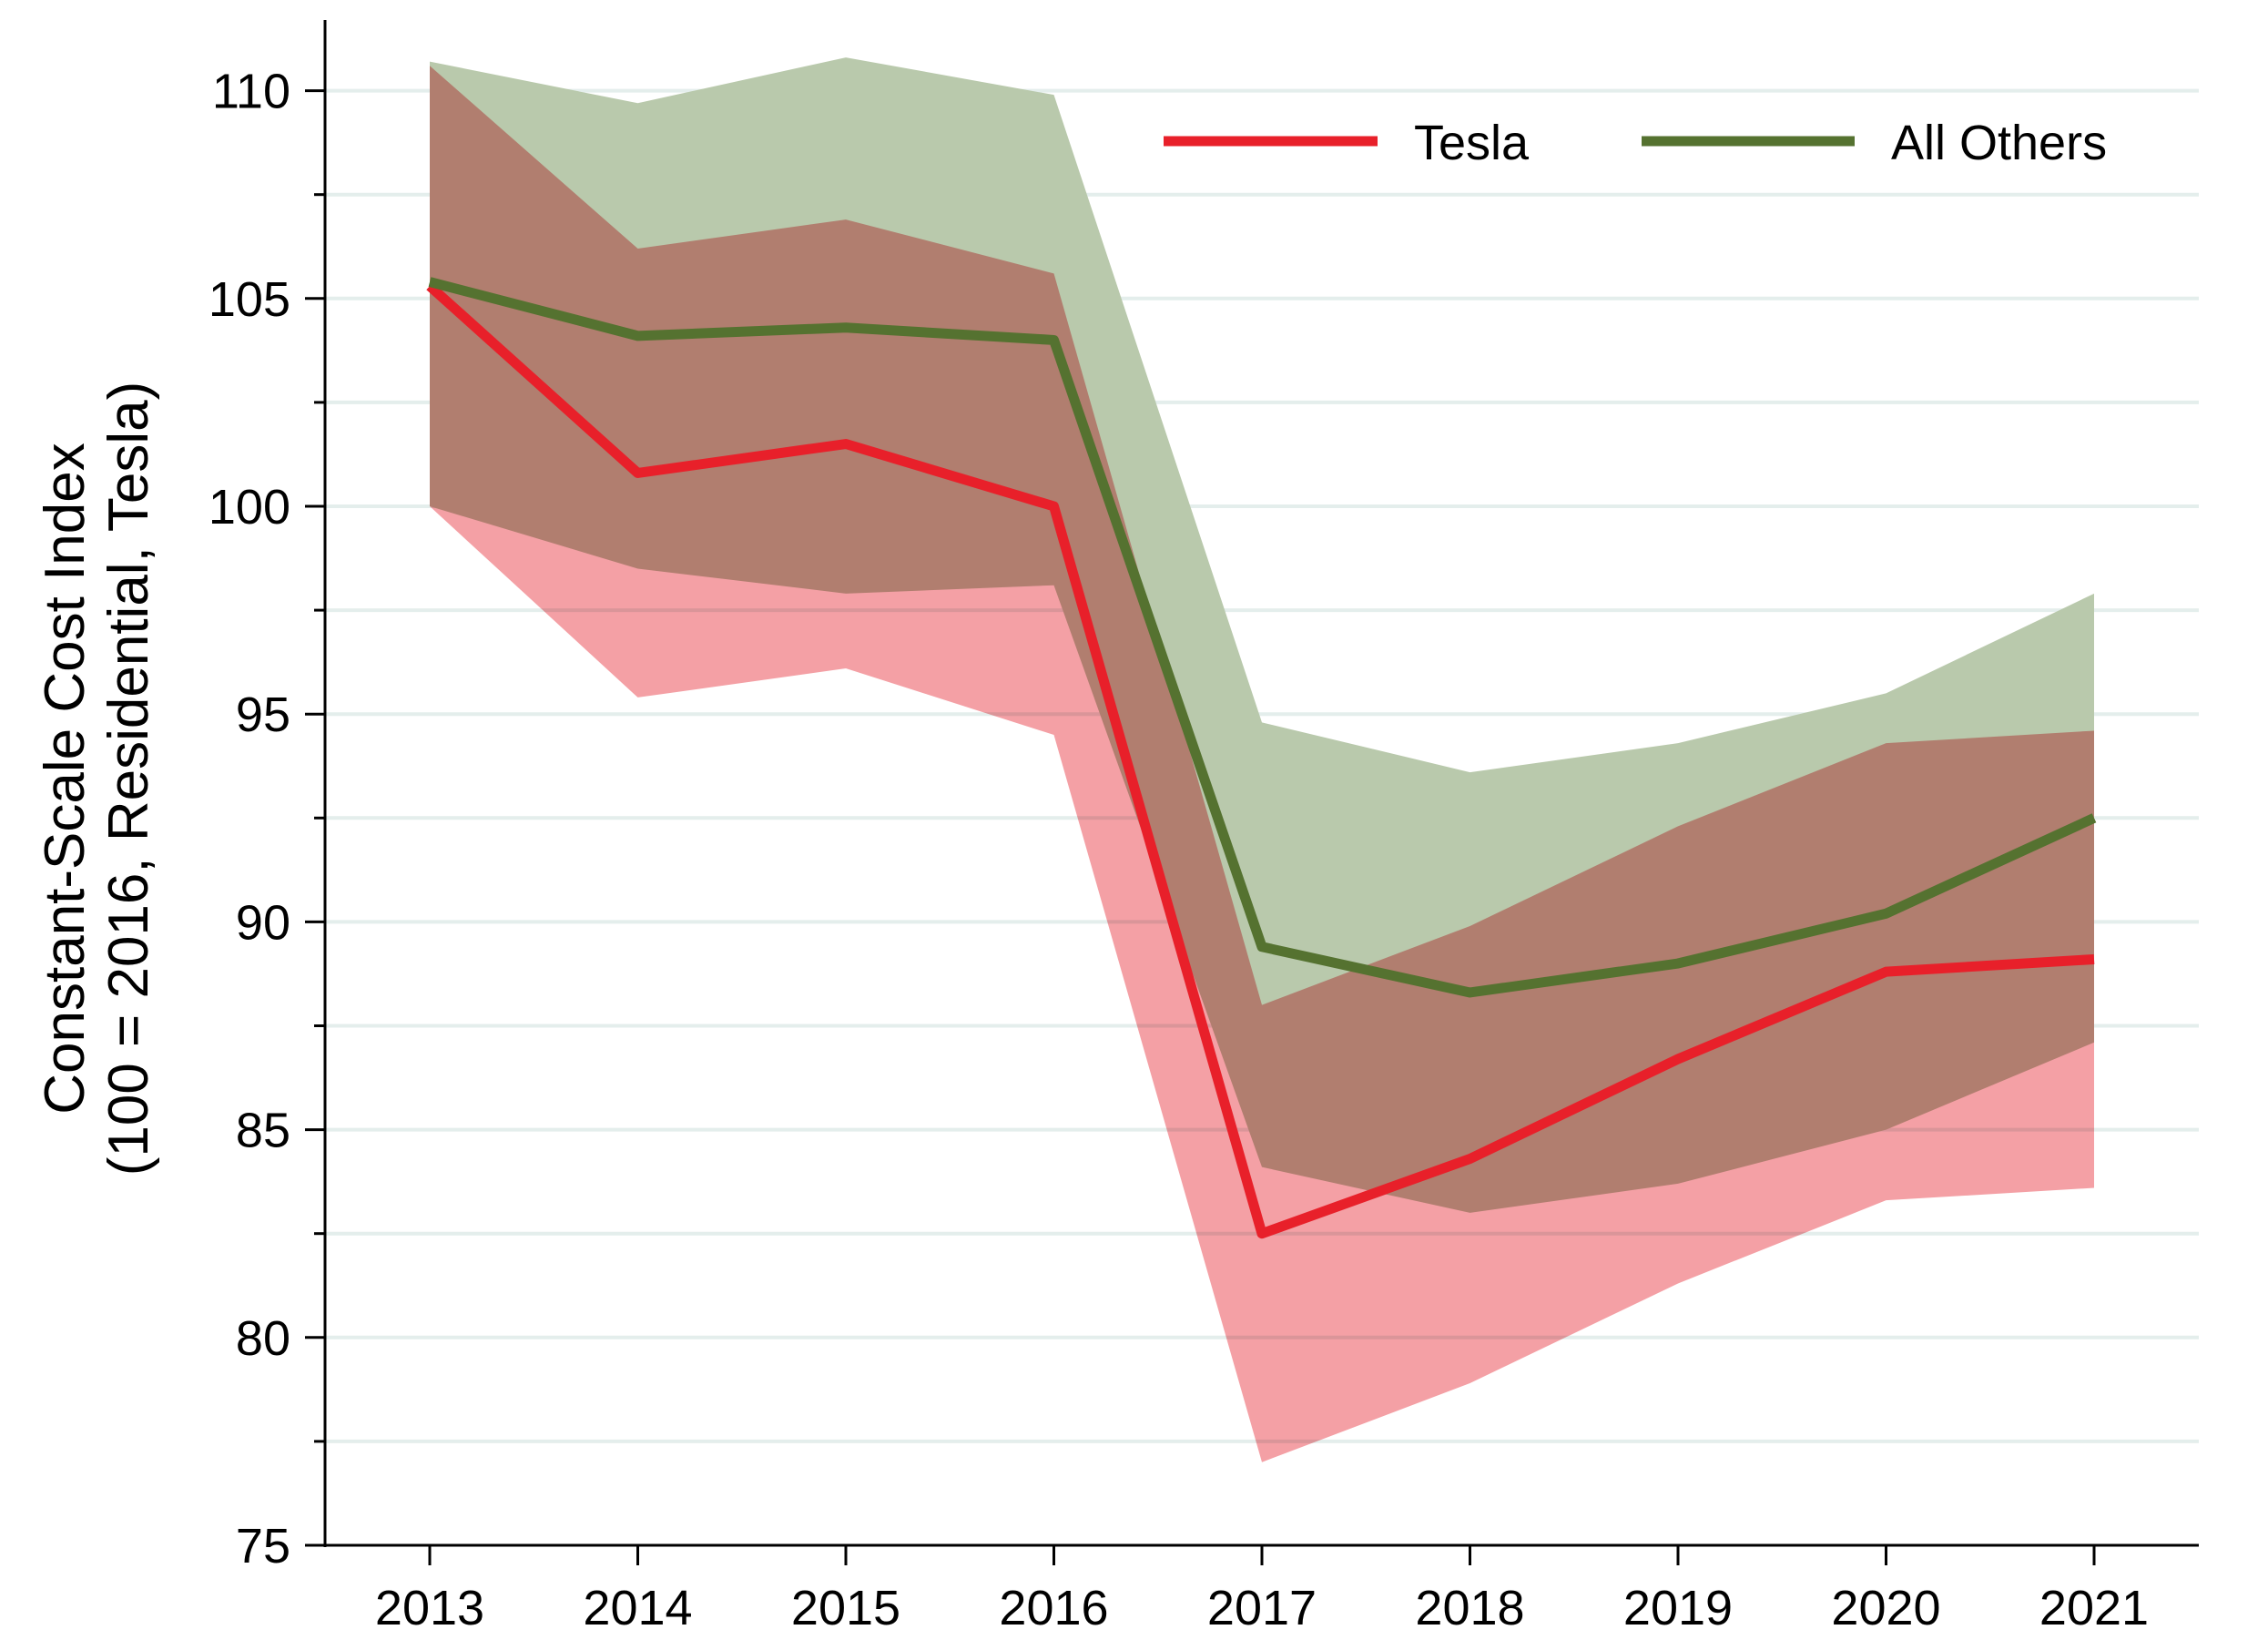 The height and width of the screenshot is (1650, 2268). What do you see at coordinates (1472, 143) in the screenshot?
I see `legend-label-tesla: Tesla` at bounding box center [1472, 143].